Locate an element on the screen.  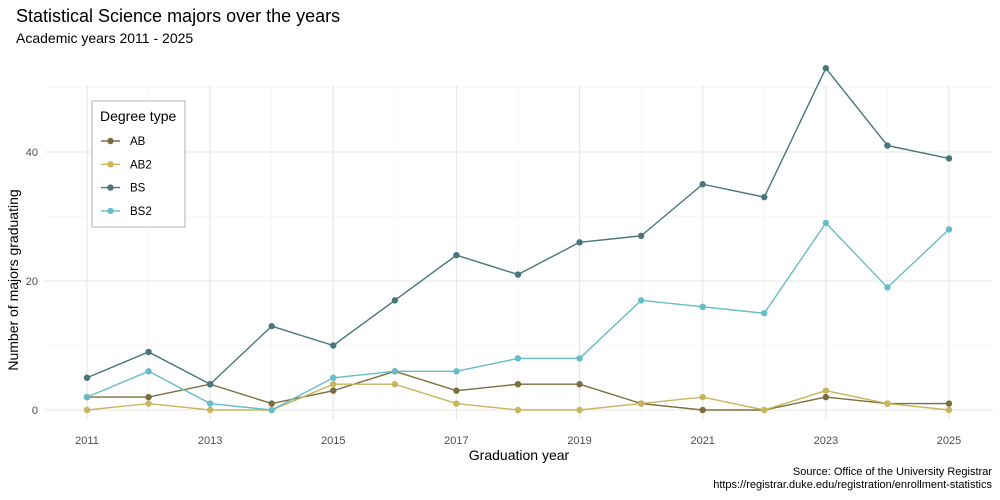
legend-label: AB2 is located at coordinates (141, 165).